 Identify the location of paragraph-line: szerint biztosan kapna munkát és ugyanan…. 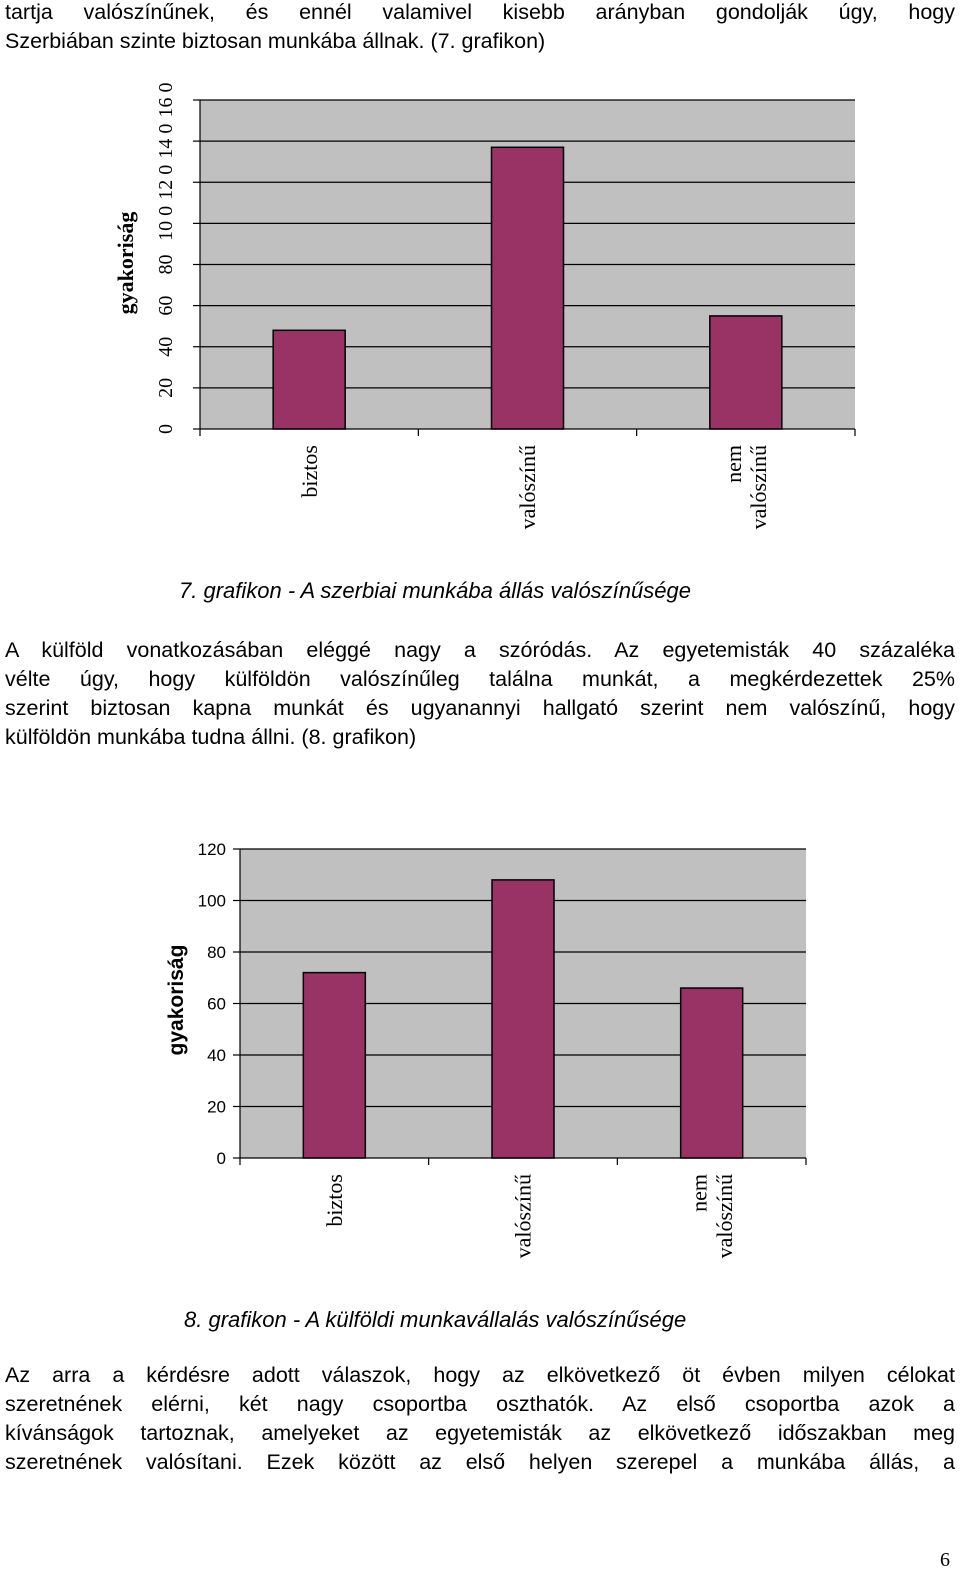
(480, 708).